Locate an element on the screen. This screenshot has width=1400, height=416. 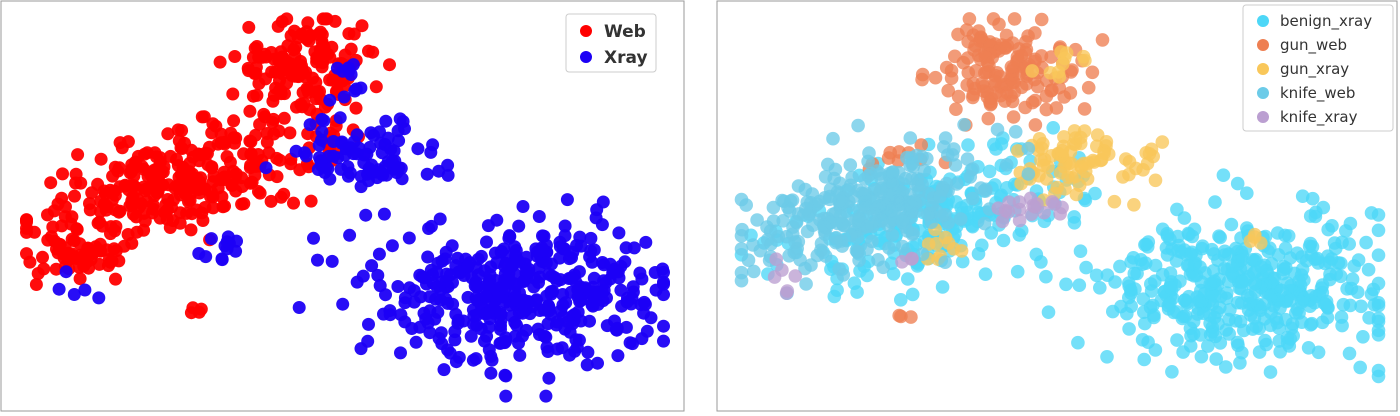
legend-marker-gun-xray is located at coordinates (1263, 69).